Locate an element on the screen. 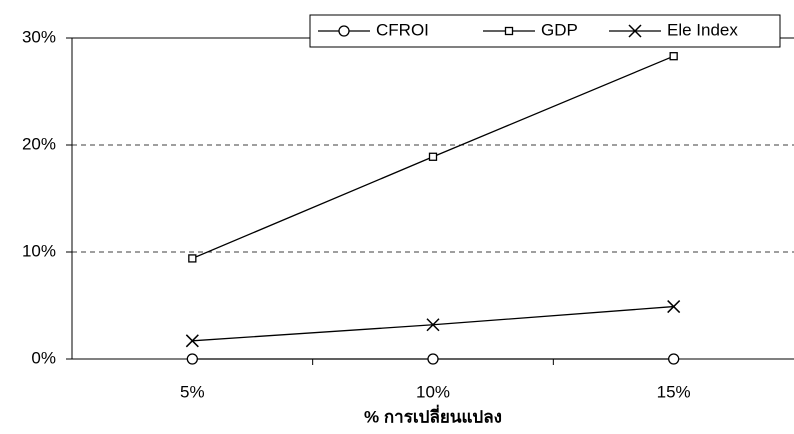 Image resolution: width=794 pixels, height=434 pixels. legend-label: GDP is located at coordinates (559, 29).